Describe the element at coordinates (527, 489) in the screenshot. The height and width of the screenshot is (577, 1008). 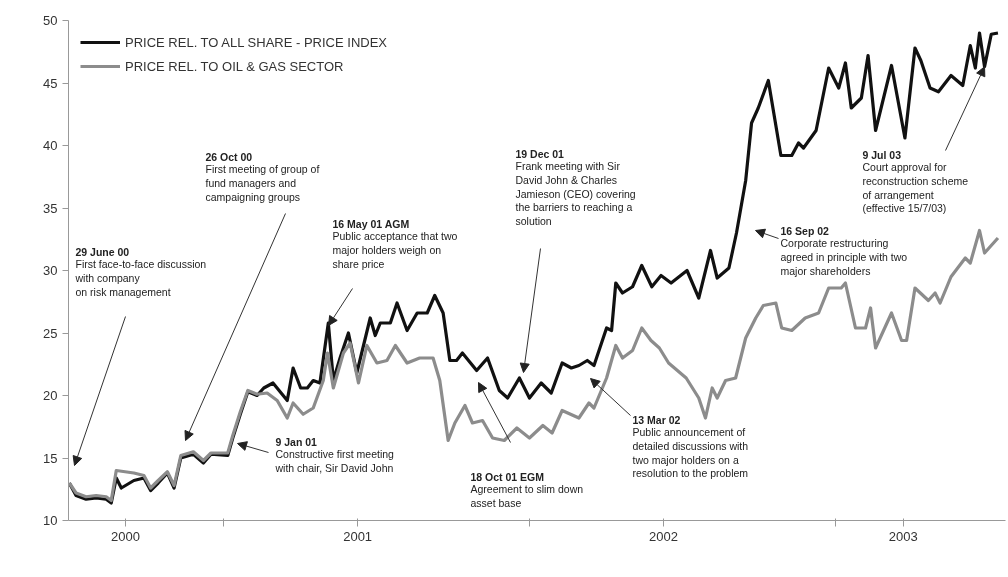
I see `annotation: 18 Oct 01 EGM Agreement to slim down asset base` at that location.